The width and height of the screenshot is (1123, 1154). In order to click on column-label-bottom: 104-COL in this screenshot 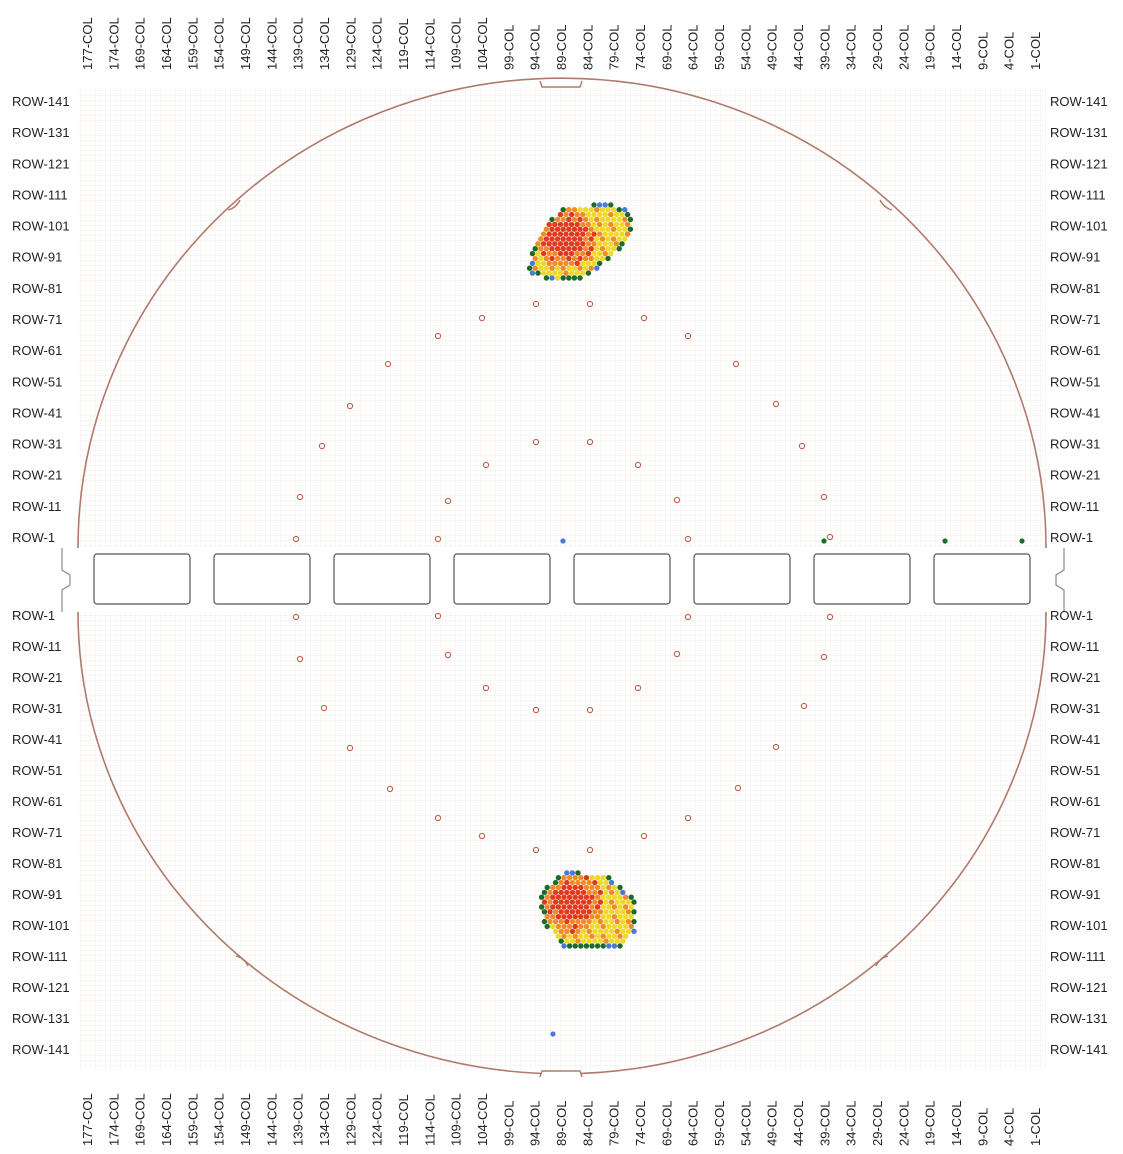, I will do `click(482, 1119)`.